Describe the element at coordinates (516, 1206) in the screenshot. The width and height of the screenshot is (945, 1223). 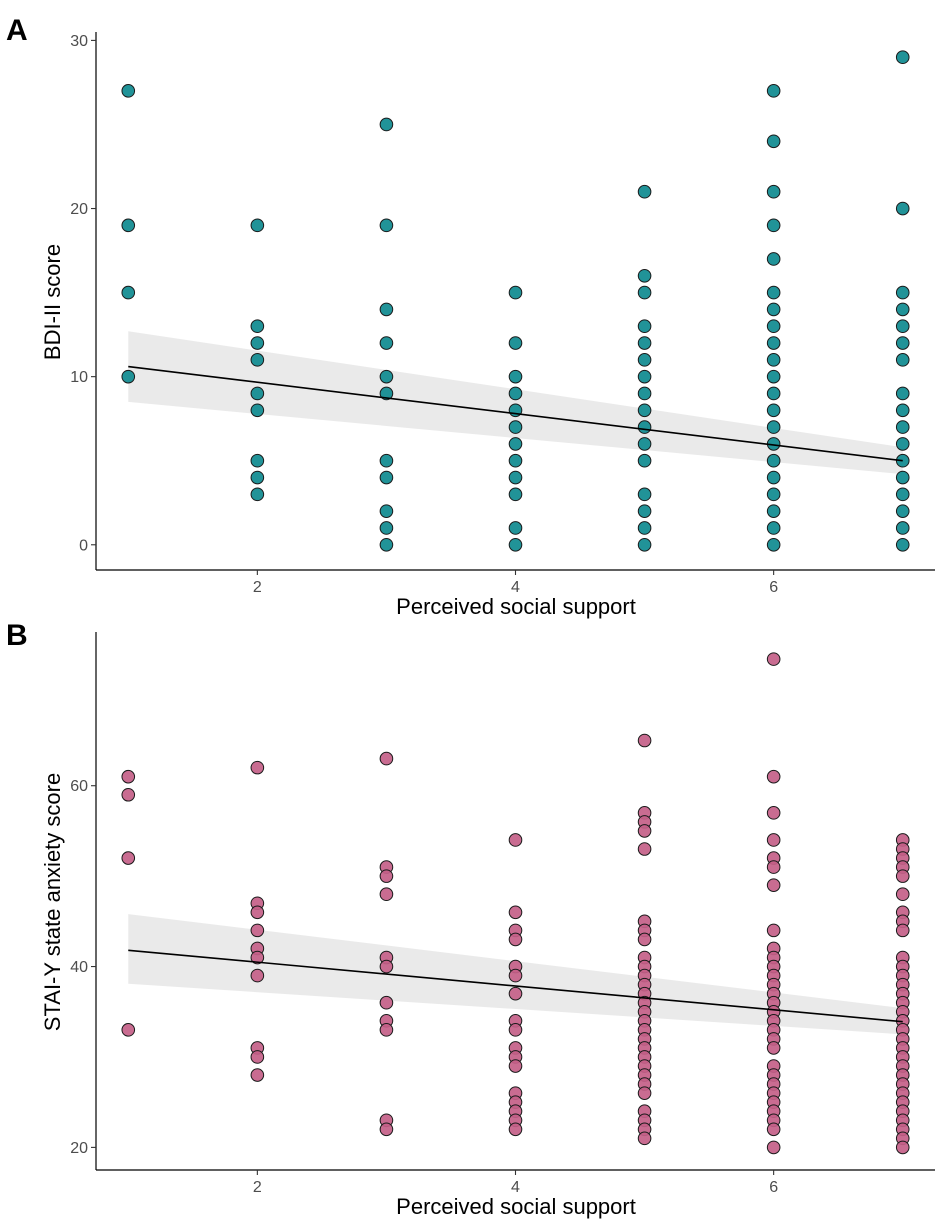
I see `panel-b-x-axis-title: Perceived social support` at that location.